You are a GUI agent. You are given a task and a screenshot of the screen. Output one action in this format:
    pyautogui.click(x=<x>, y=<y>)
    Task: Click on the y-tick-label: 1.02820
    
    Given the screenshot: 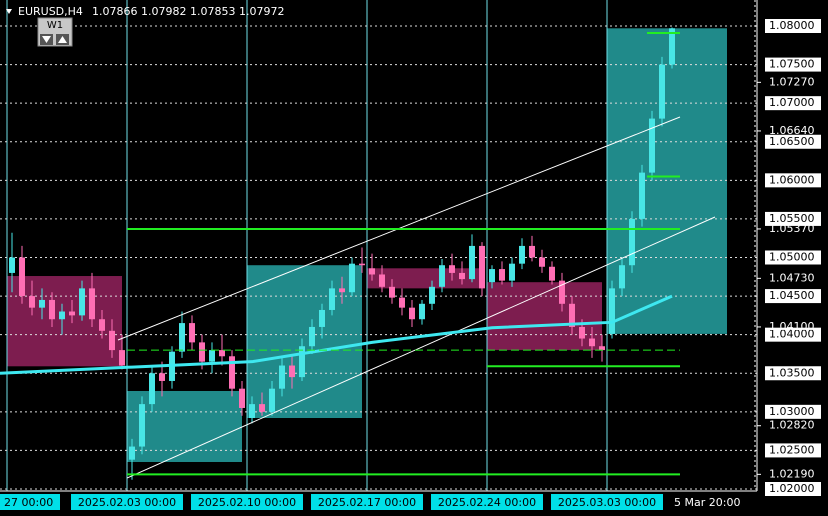 What is the action you would take?
    pyautogui.click(x=792, y=425)
    